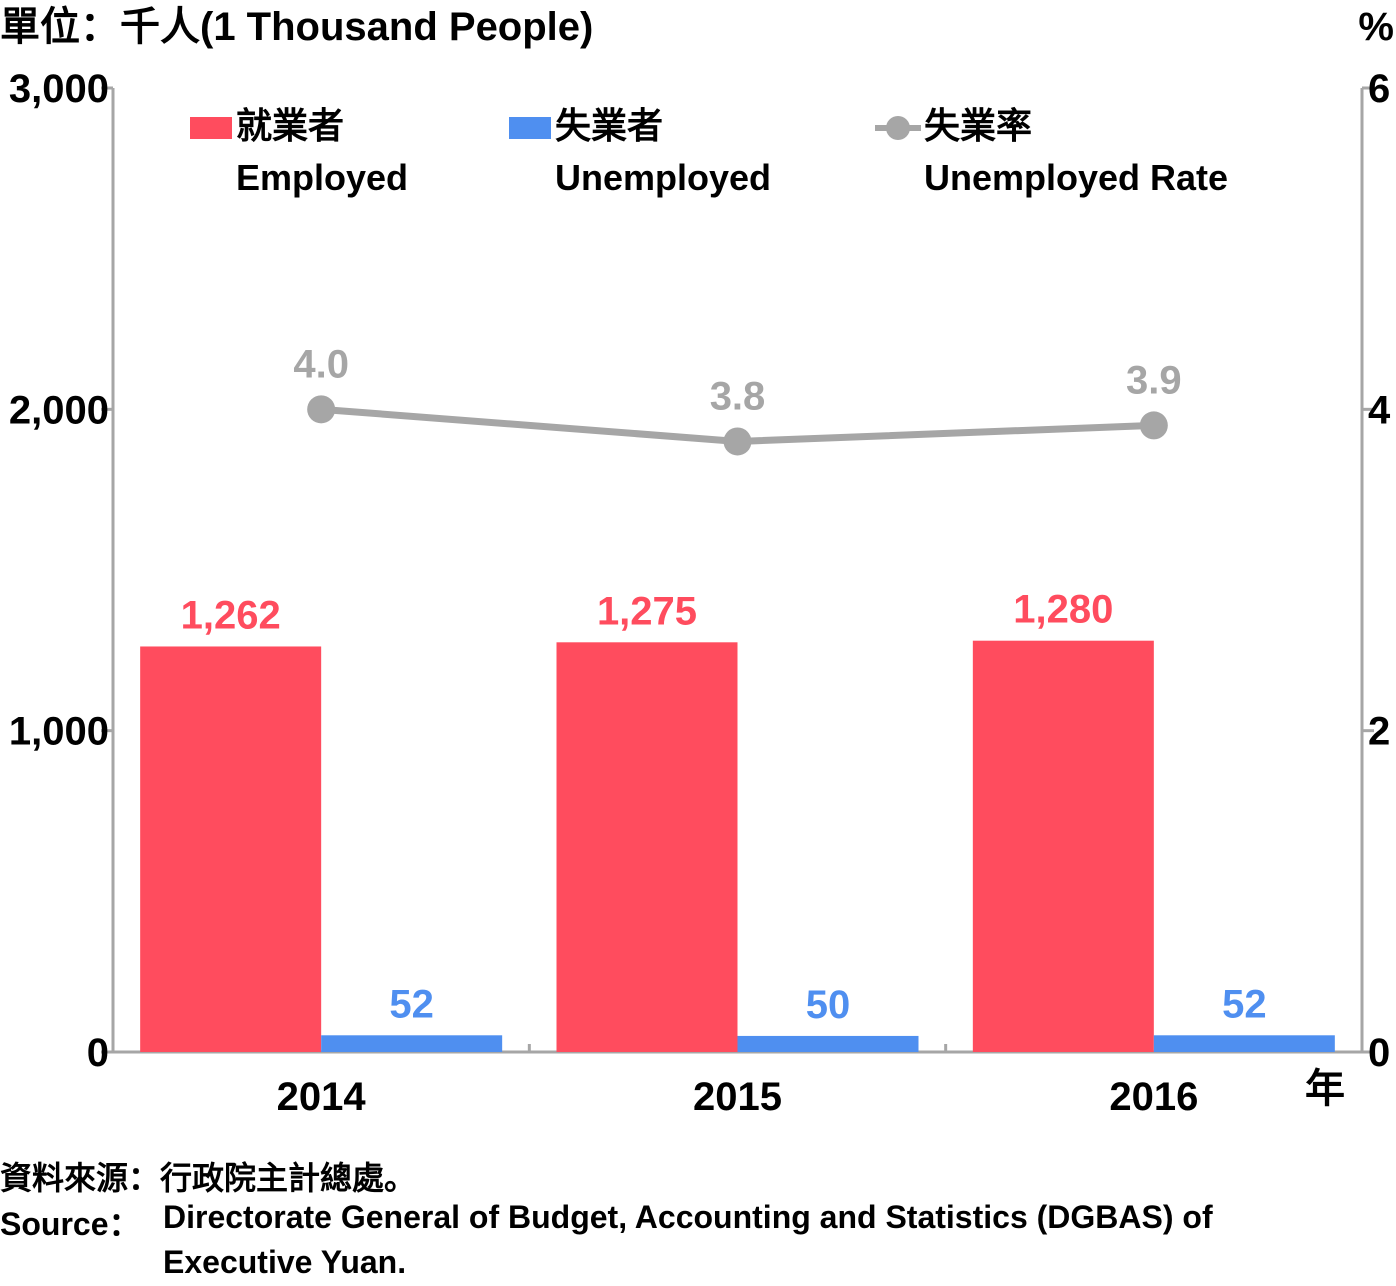 The height and width of the screenshot is (1286, 1396). What do you see at coordinates (1076, 177) in the screenshot?
I see `legend-rate-en: Unemployed Rate` at bounding box center [1076, 177].